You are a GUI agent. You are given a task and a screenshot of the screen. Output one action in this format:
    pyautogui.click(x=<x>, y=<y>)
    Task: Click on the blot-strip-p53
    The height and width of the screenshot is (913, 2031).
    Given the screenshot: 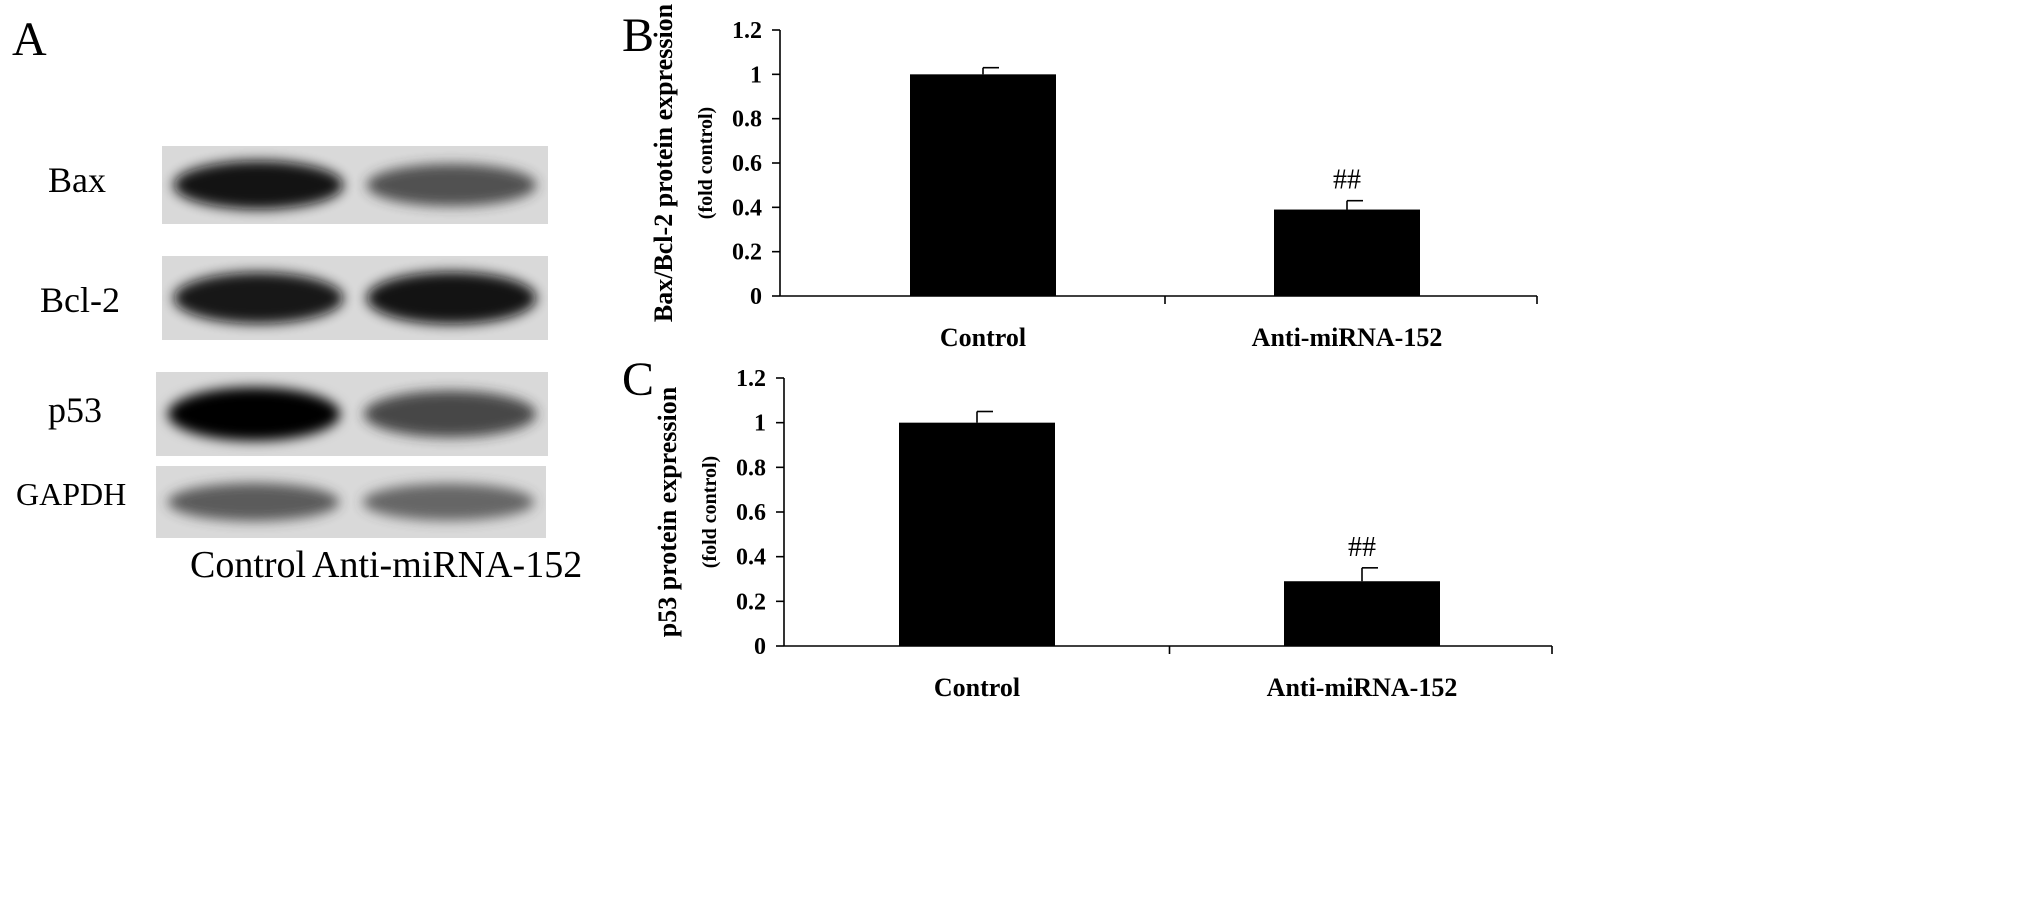 What is the action you would take?
    pyautogui.click(x=352, y=414)
    